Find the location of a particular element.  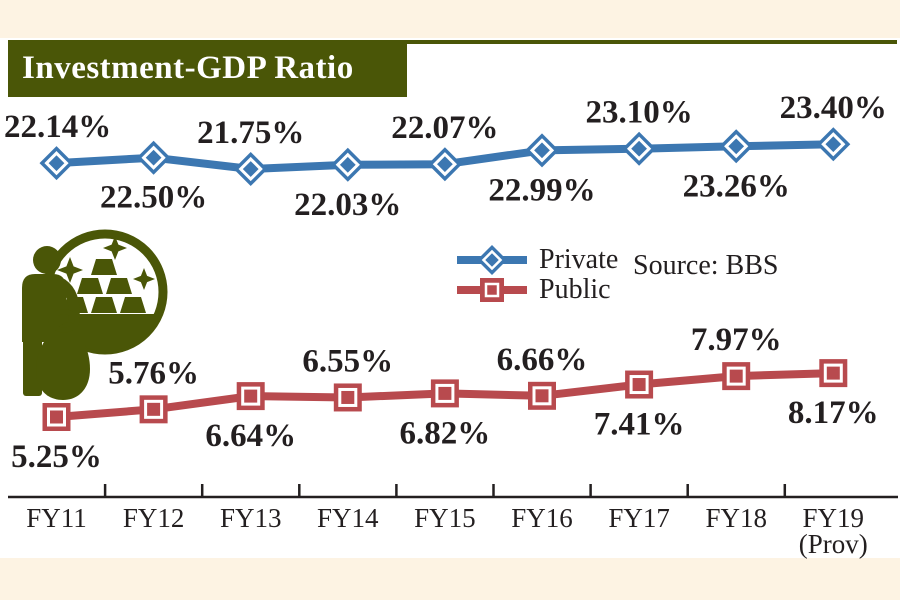

private-line-diamond-icon is located at coordinates (492, 260).